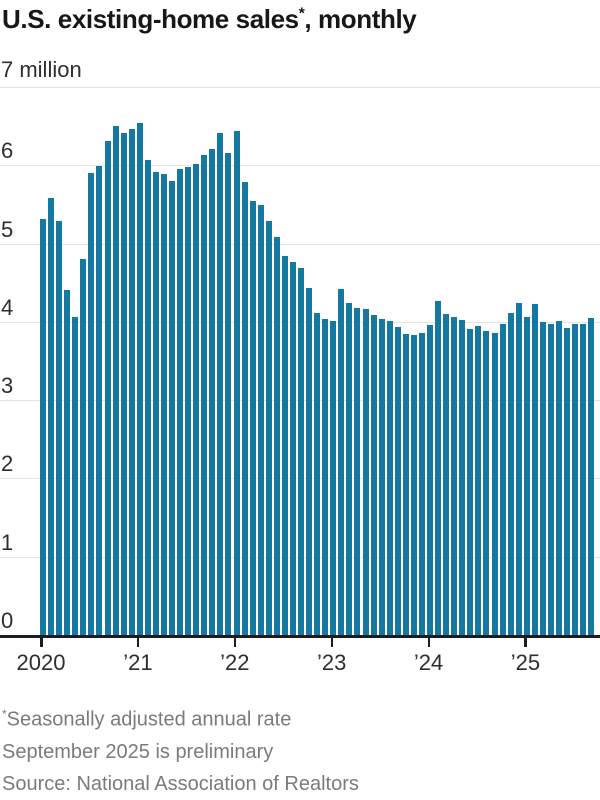 This screenshot has height=800, width=600. I want to click on bar-dec-2020, so click(131, 382).